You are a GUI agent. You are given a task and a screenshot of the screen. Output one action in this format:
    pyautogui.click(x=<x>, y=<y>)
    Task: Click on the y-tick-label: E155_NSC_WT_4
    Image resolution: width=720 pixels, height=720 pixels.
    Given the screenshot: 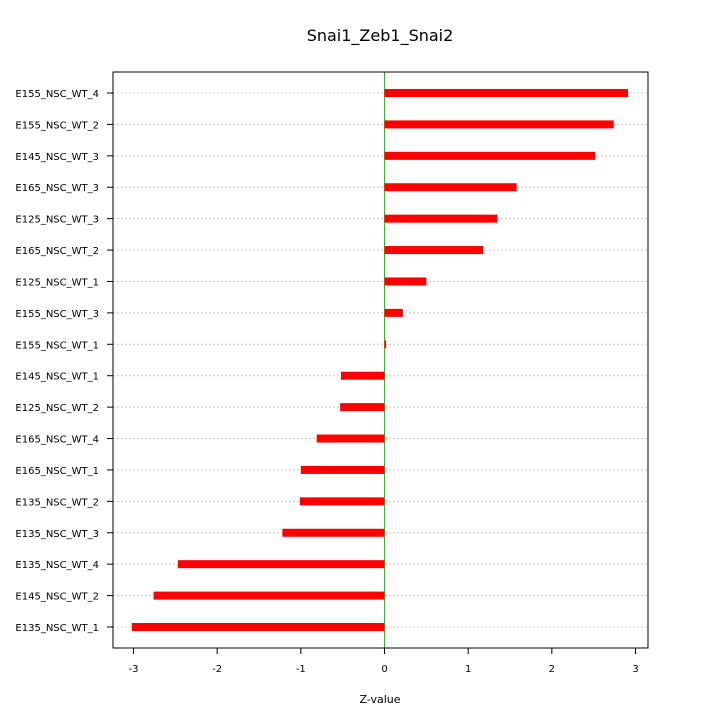 What is the action you would take?
    pyautogui.click(x=57, y=94)
    